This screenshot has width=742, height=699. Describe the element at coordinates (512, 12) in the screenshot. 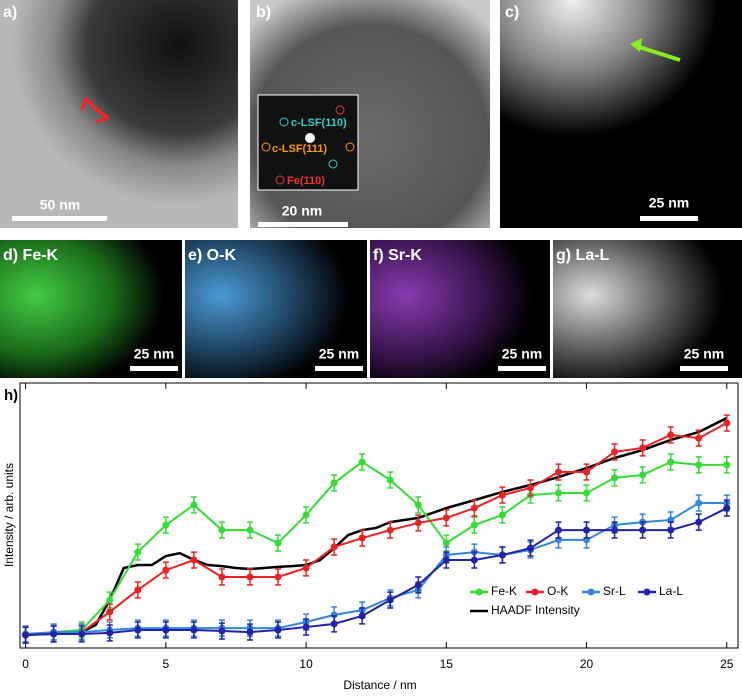

I see `panel-label: c)` at that location.